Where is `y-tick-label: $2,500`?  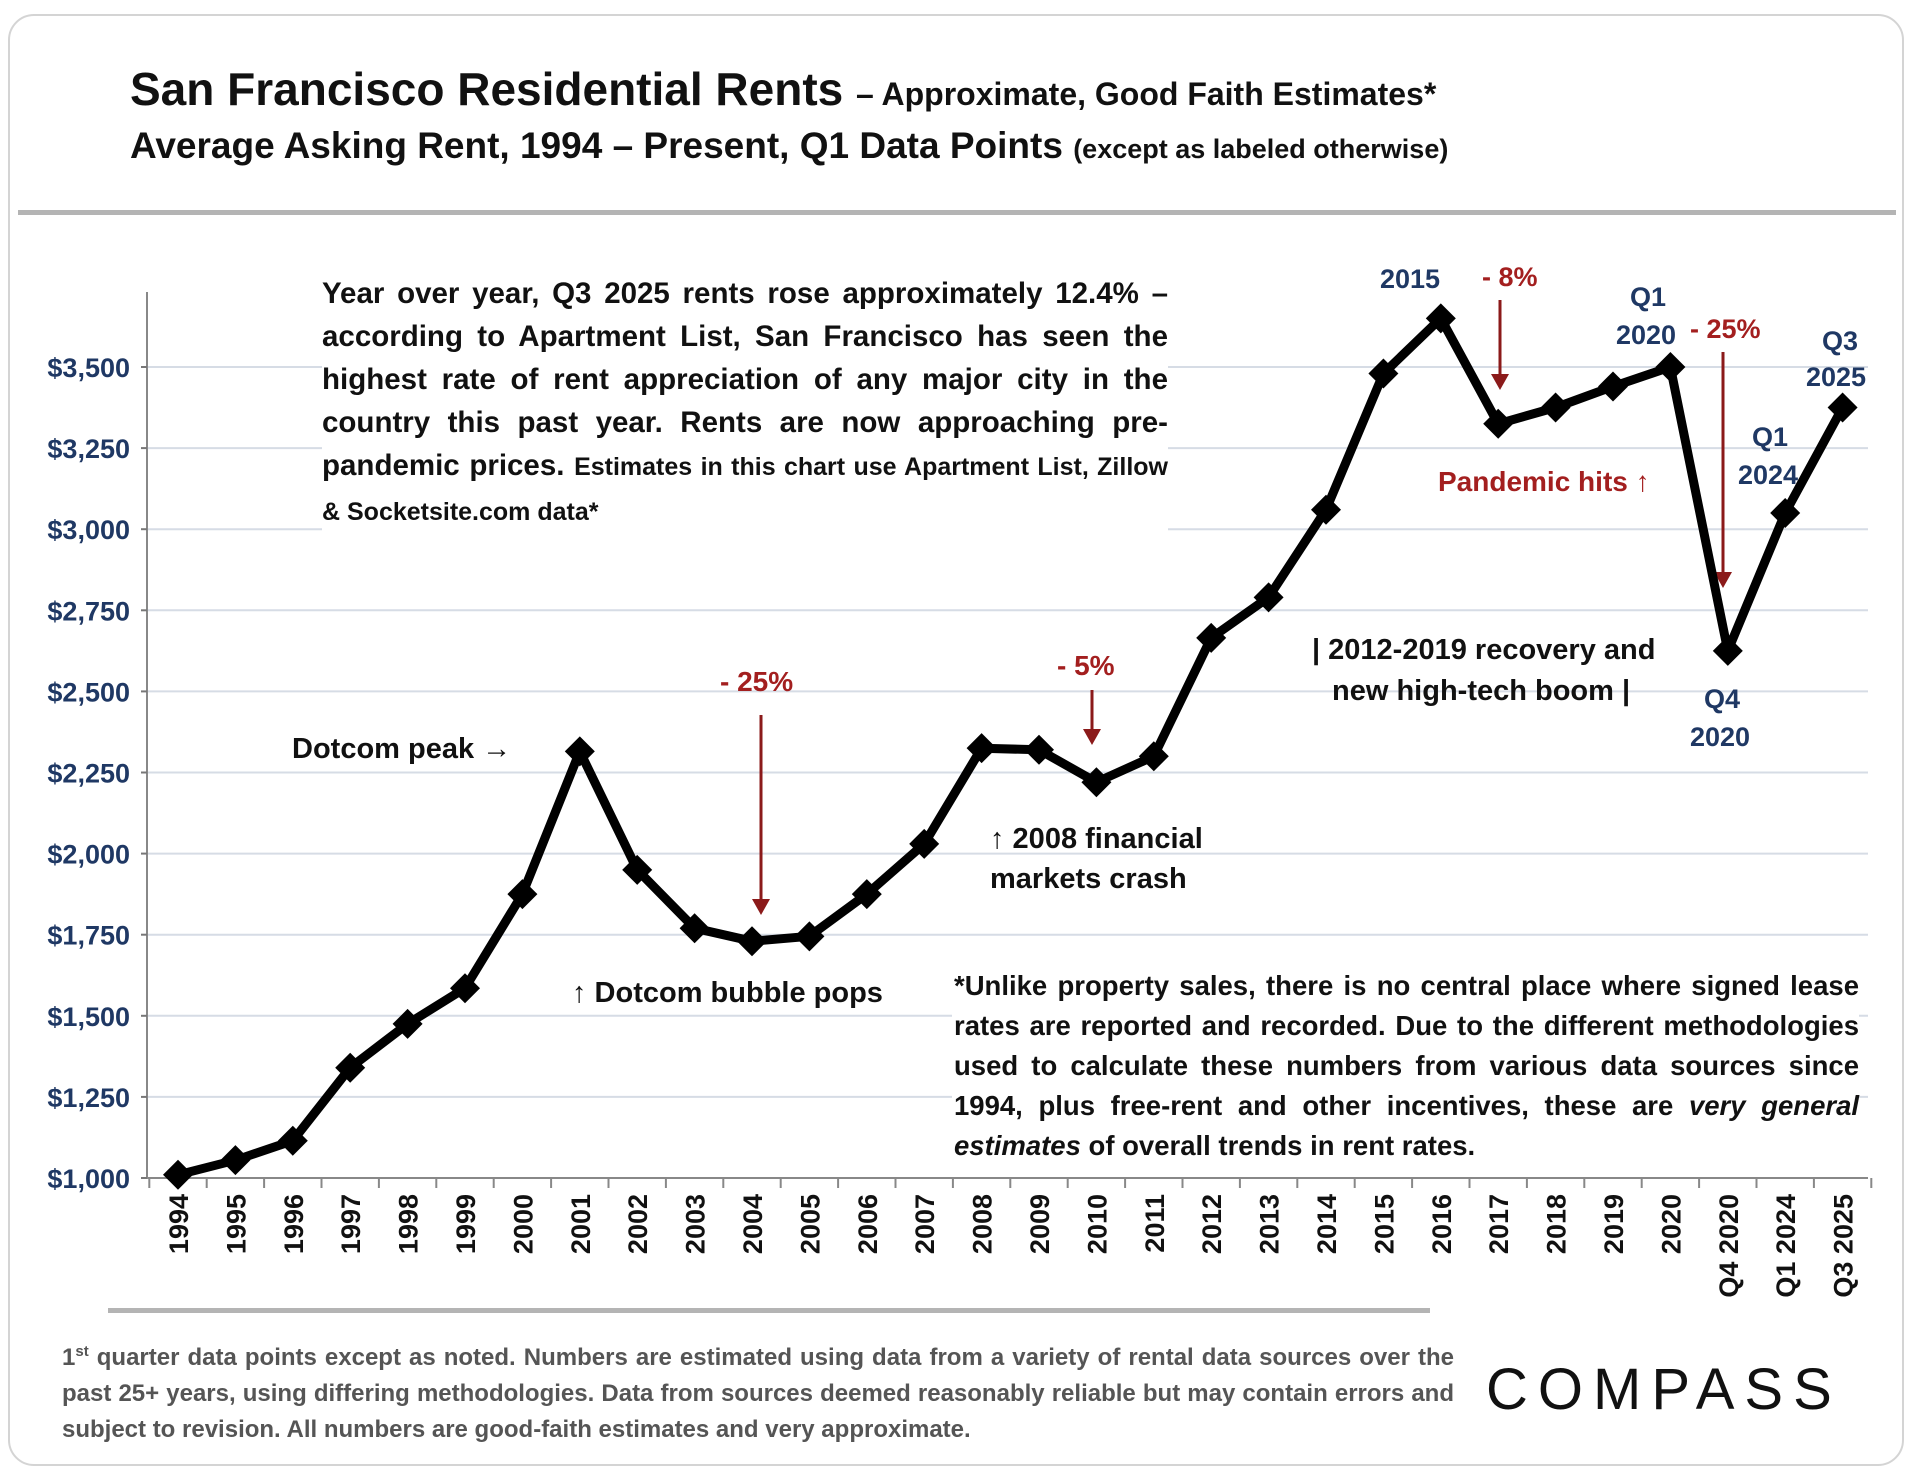 y-tick-label: $2,500 is located at coordinates (88, 692).